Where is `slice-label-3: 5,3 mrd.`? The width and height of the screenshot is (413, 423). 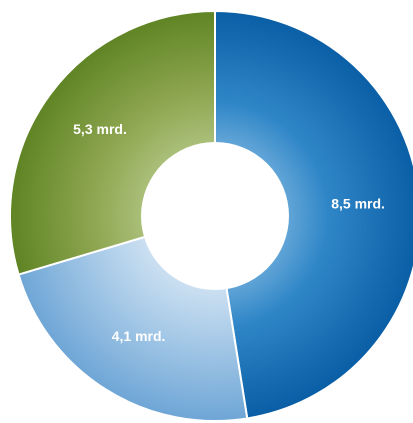
slice-label-3: 5,3 mrd. is located at coordinates (100, 129).